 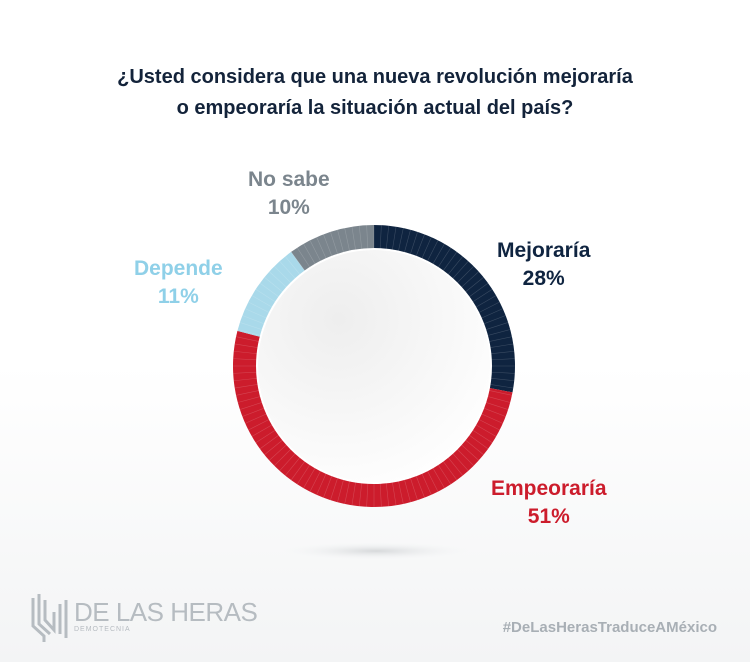 What do you see at coordinates (548, 516) in the screenshot?
I see `slice-value: 51%` at bounding box center [548, 516].